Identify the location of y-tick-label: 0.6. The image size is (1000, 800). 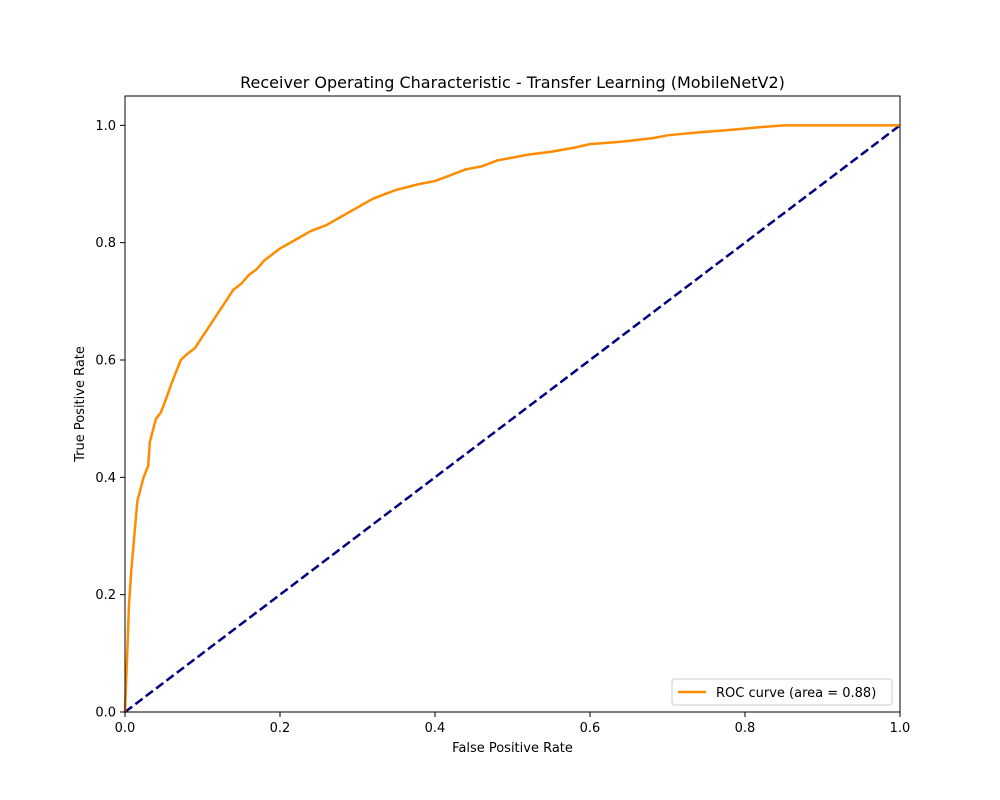
(105, 361).